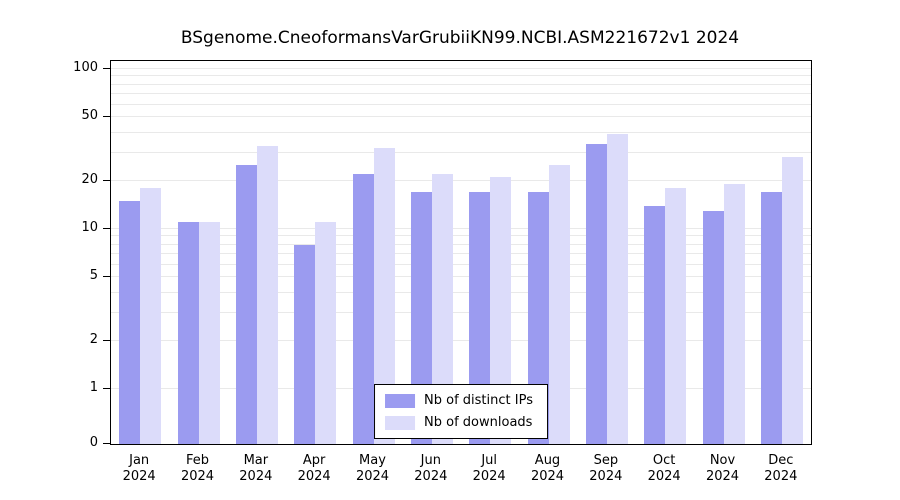 This screenshot has width=900, height=500. What do you see at coordinates (93, 387) in the screenshot?
I see `y-tick-label-1: 1` at bounding box center [93, 387].